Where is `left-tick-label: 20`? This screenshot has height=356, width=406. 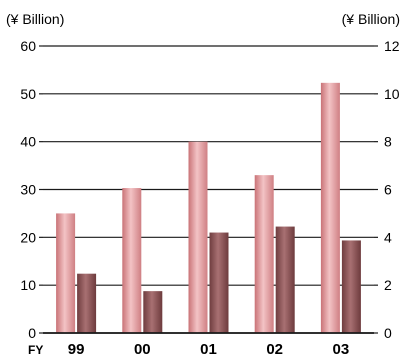
left-tick-label: 20 is located at coordinates (28, 237).